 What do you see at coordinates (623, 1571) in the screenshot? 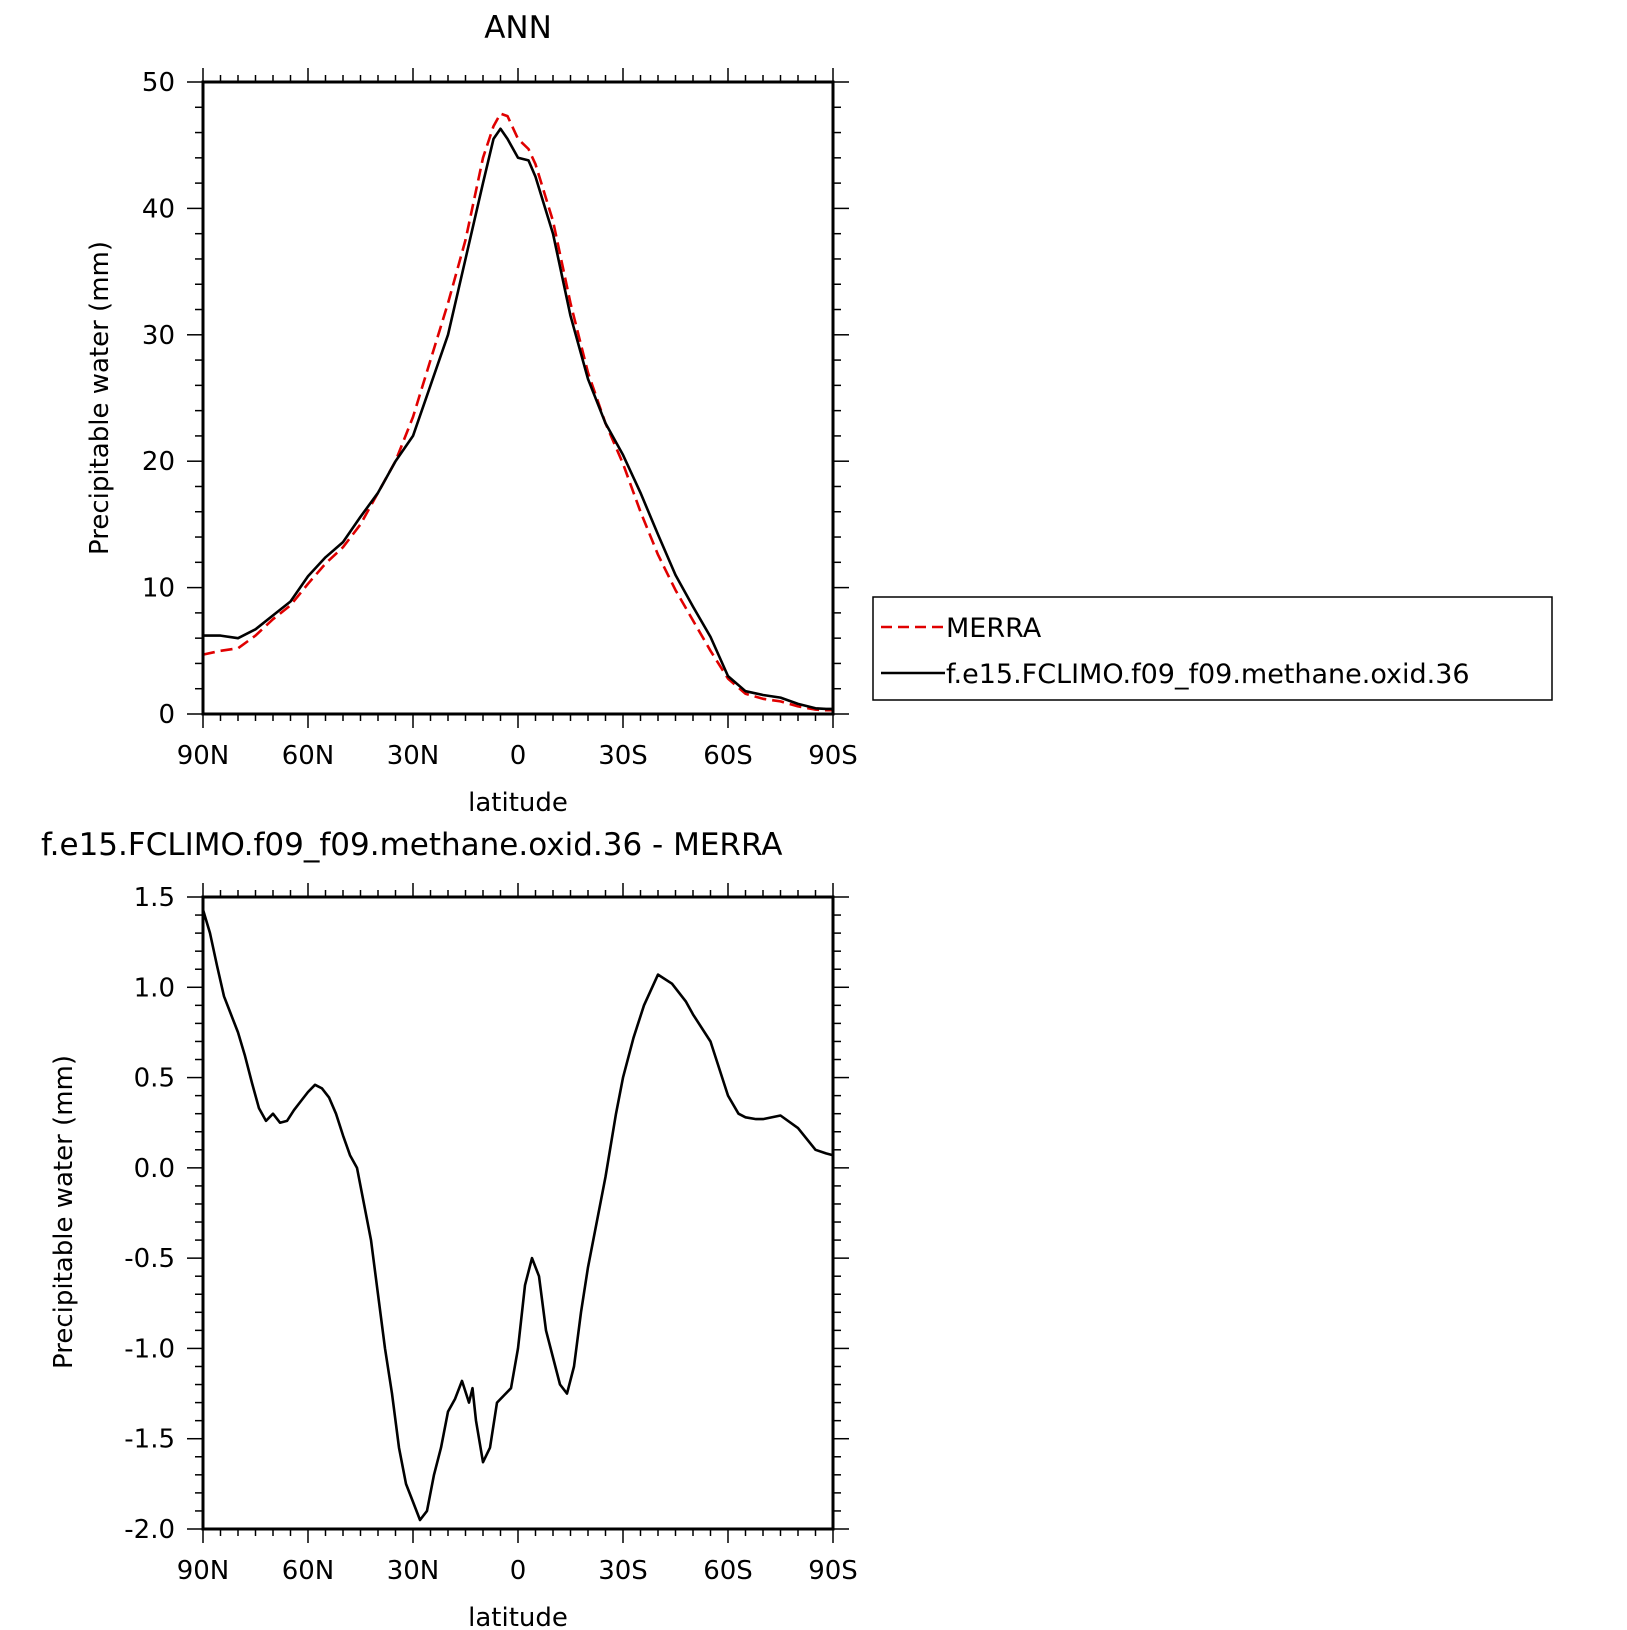
I see `bottom-plot-xtick-label: 30S` at bounding box center [623, 1571].